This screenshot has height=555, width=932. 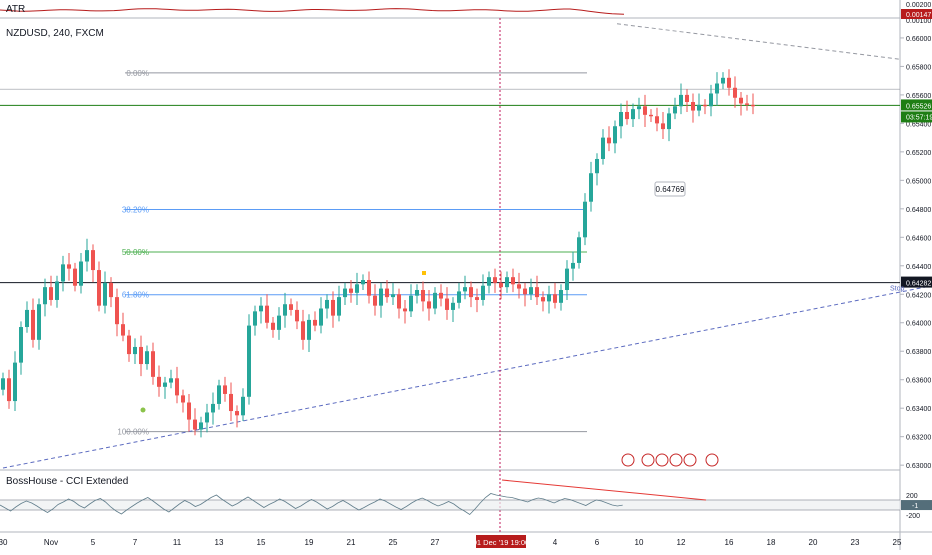 I want to click on callout-box, so click(x=670, y=189).